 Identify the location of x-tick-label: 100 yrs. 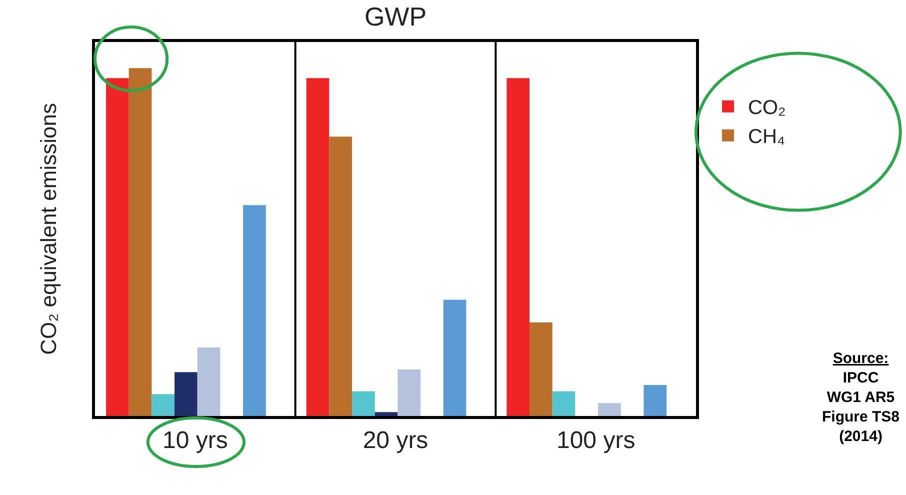
(596, 440).